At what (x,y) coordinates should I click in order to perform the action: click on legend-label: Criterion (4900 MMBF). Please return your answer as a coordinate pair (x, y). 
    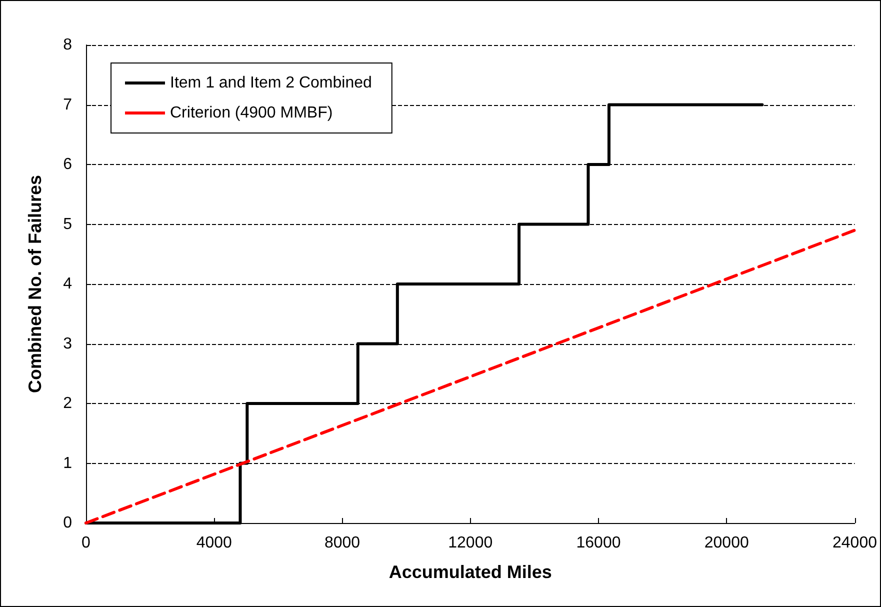
    Looking at the image, I should click on (251, 113).